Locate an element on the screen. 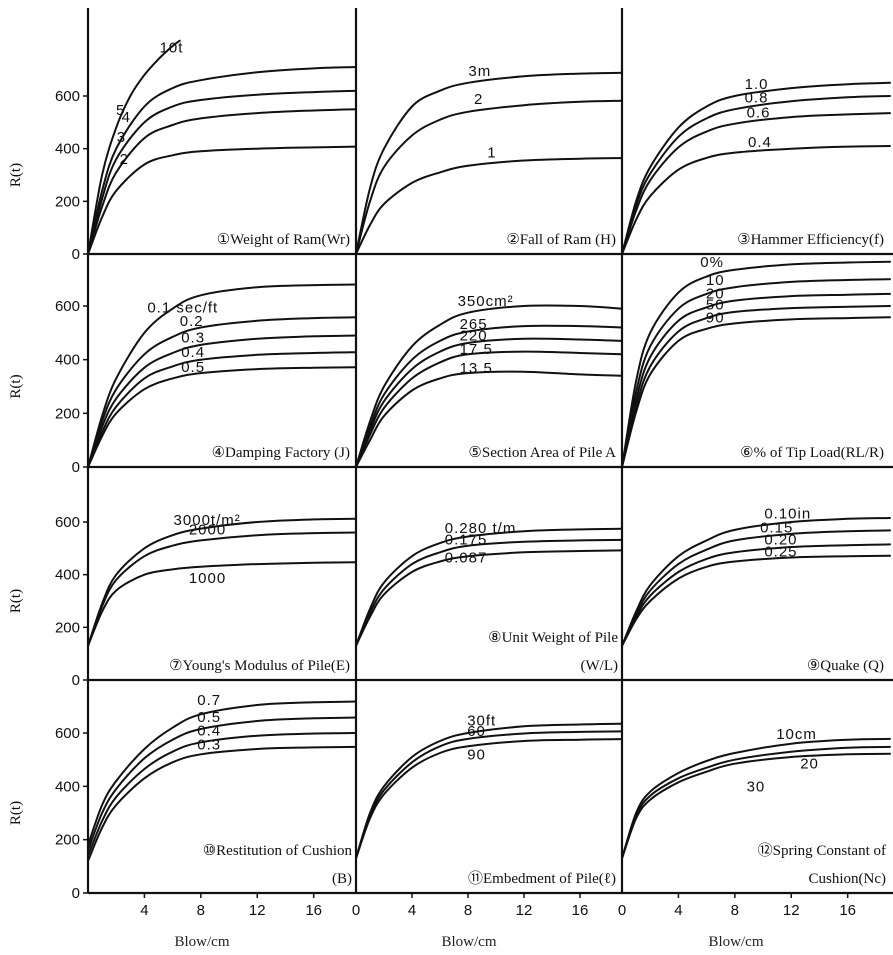  panel-p1 is located at coordinates (222, 147).